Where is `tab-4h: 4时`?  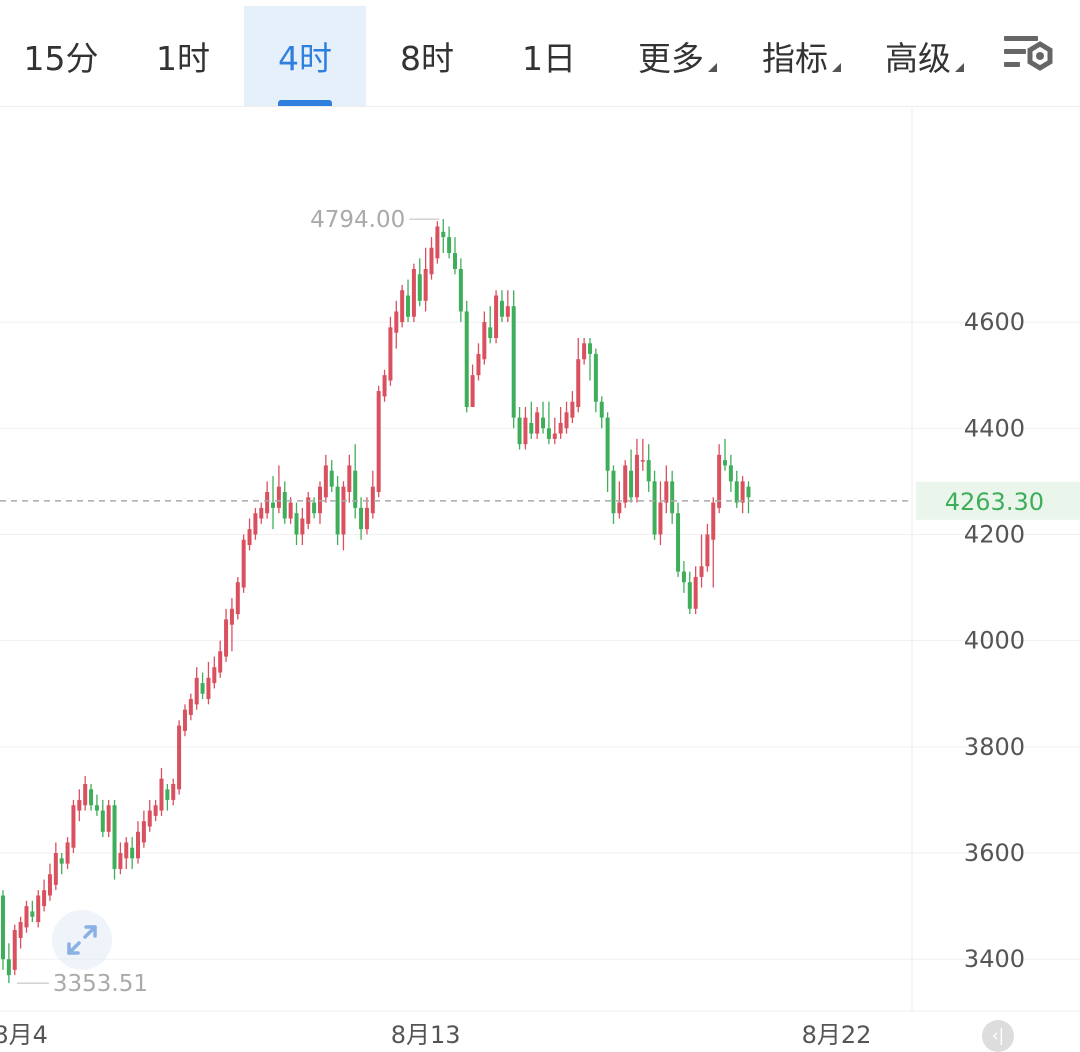
tab-4h: 4时 is located at coordinates (305, 56).